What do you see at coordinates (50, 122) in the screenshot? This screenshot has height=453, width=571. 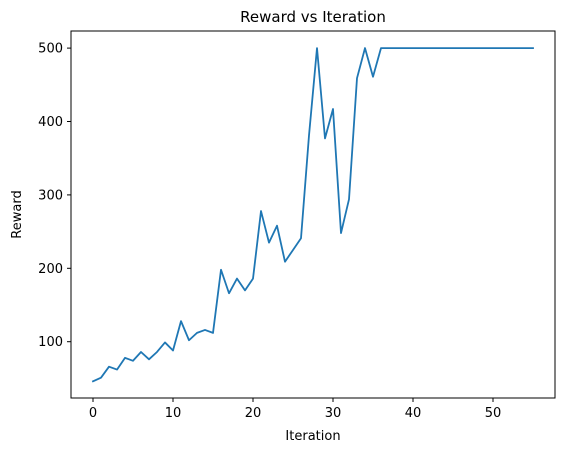 I see `y-tick-label: 400` at bounding box center [50, 122].